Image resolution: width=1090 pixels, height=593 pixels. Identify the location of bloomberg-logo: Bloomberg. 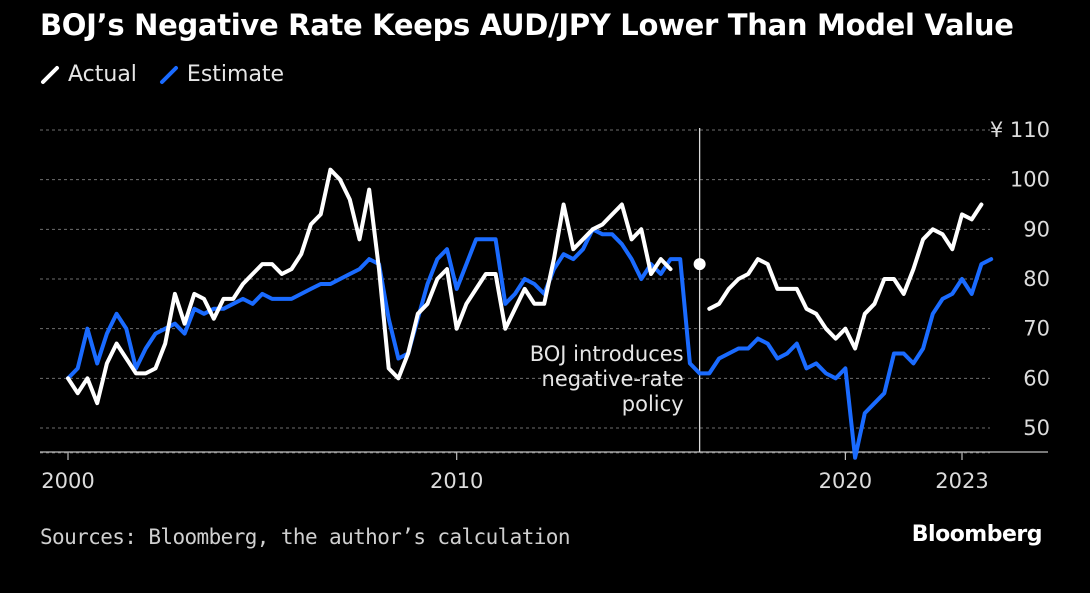
(977, 534).